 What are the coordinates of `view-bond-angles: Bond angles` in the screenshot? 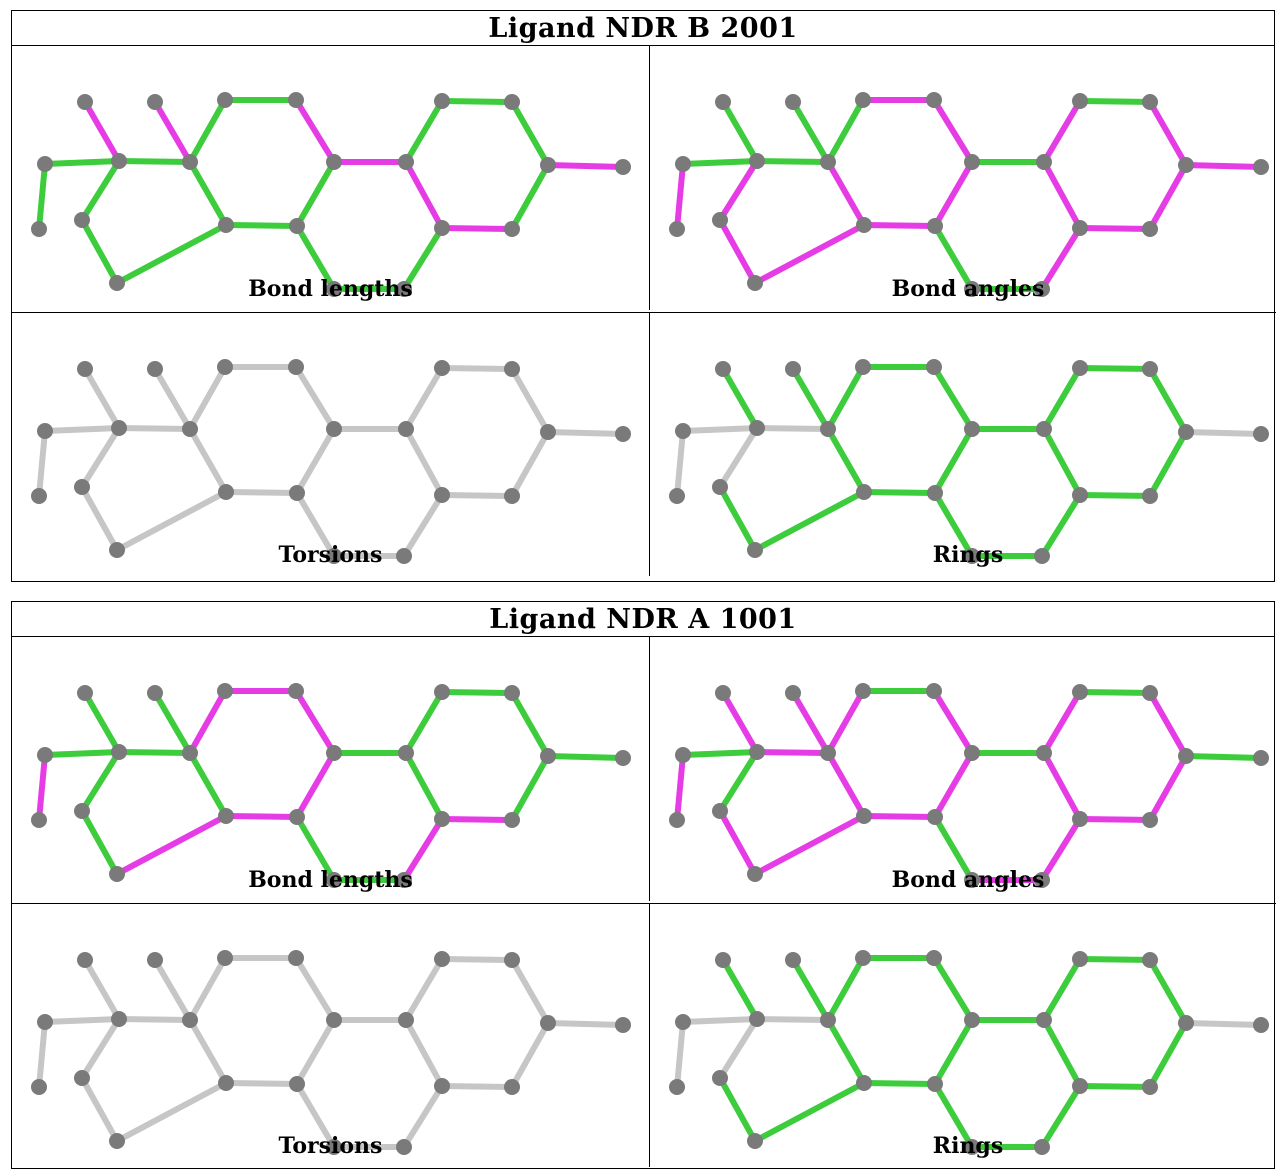 It's located at (962, 178).